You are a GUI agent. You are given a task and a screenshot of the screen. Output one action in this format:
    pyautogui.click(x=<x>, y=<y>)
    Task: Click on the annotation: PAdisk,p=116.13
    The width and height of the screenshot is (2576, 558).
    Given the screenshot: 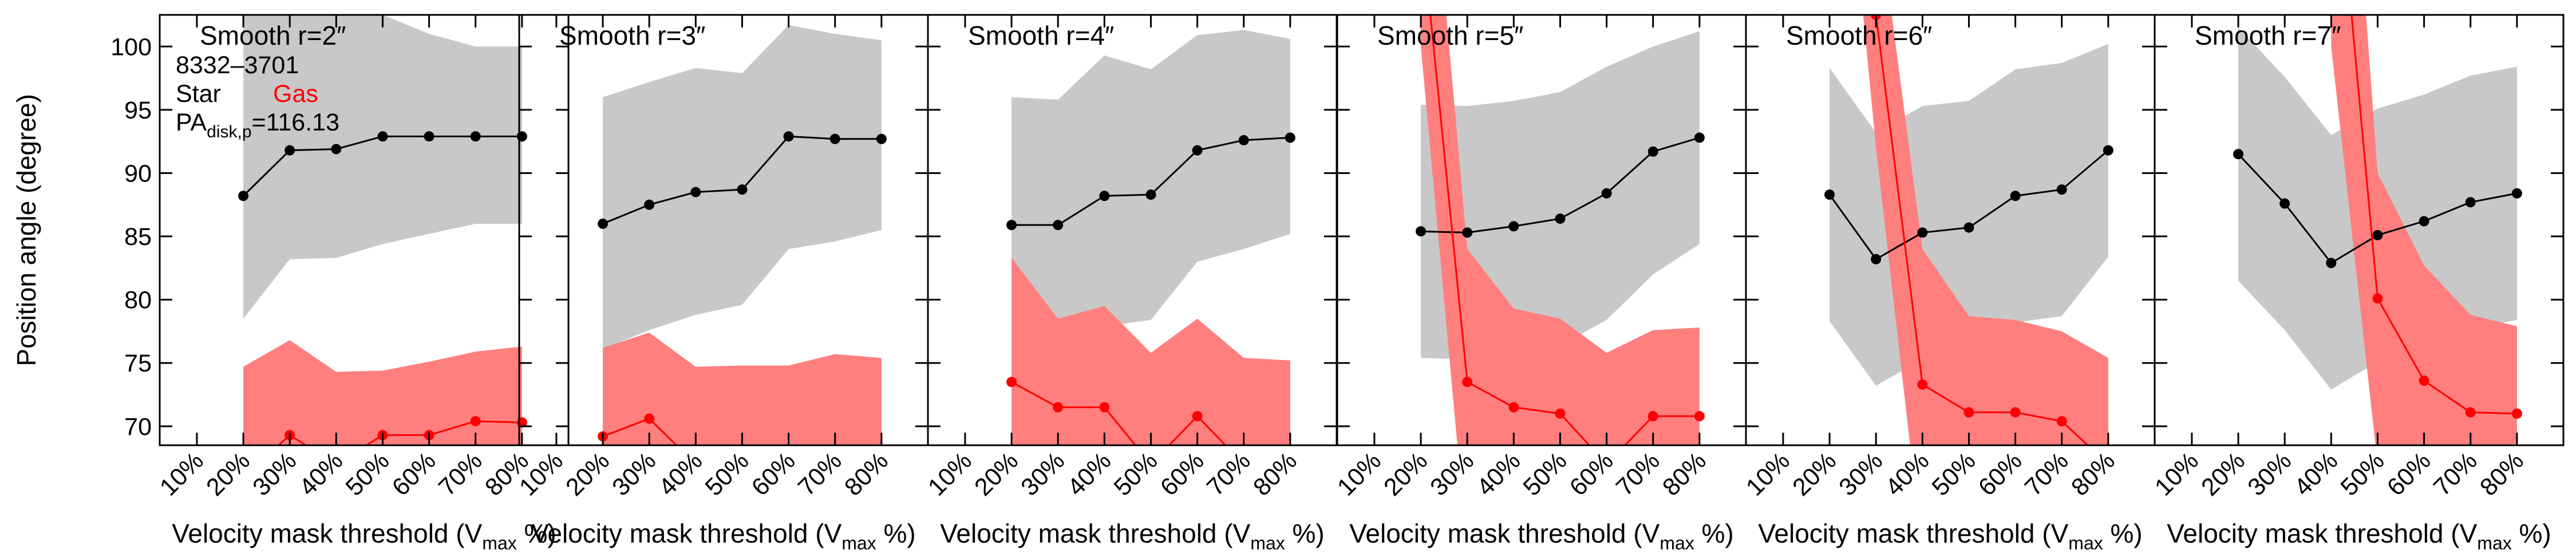 What is the action you would take?
    pyautogui.click(x=257, y=125)
    